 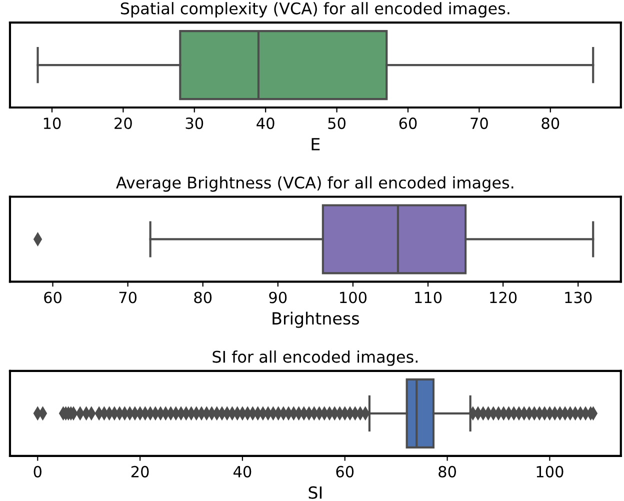 What do you see at coordinates (428, 298) in the screenshot?
I see `x-tick-label: 110` at bounding box center [428, 298].